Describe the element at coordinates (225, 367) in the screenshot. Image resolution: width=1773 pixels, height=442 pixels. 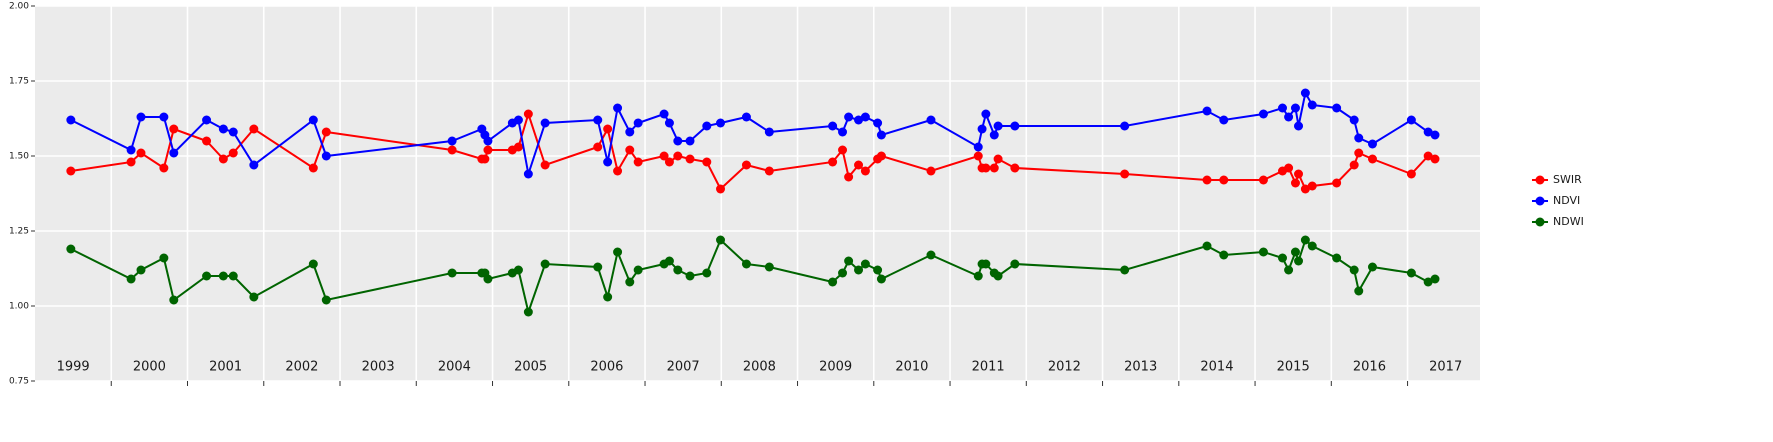
I see `x-tick-label: 2001` at that location.